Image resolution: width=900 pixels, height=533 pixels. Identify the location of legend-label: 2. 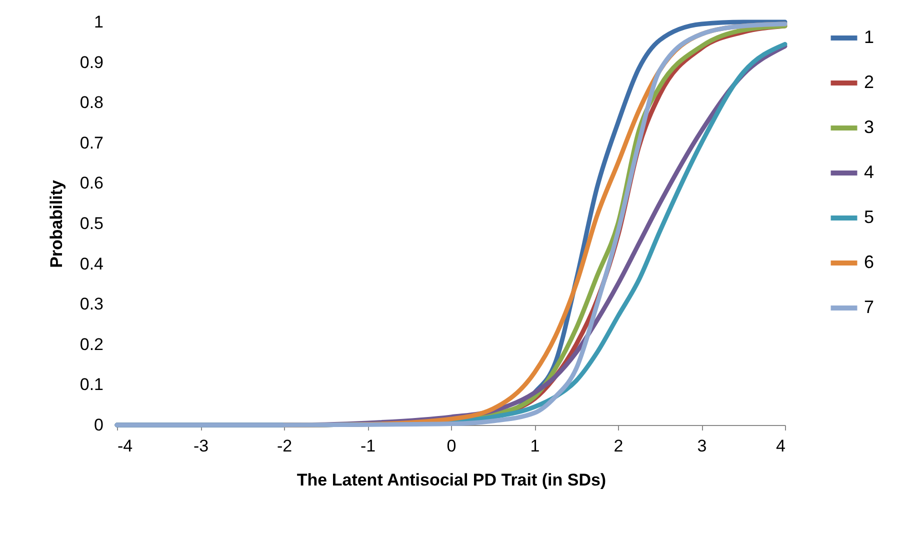
(869, 82).